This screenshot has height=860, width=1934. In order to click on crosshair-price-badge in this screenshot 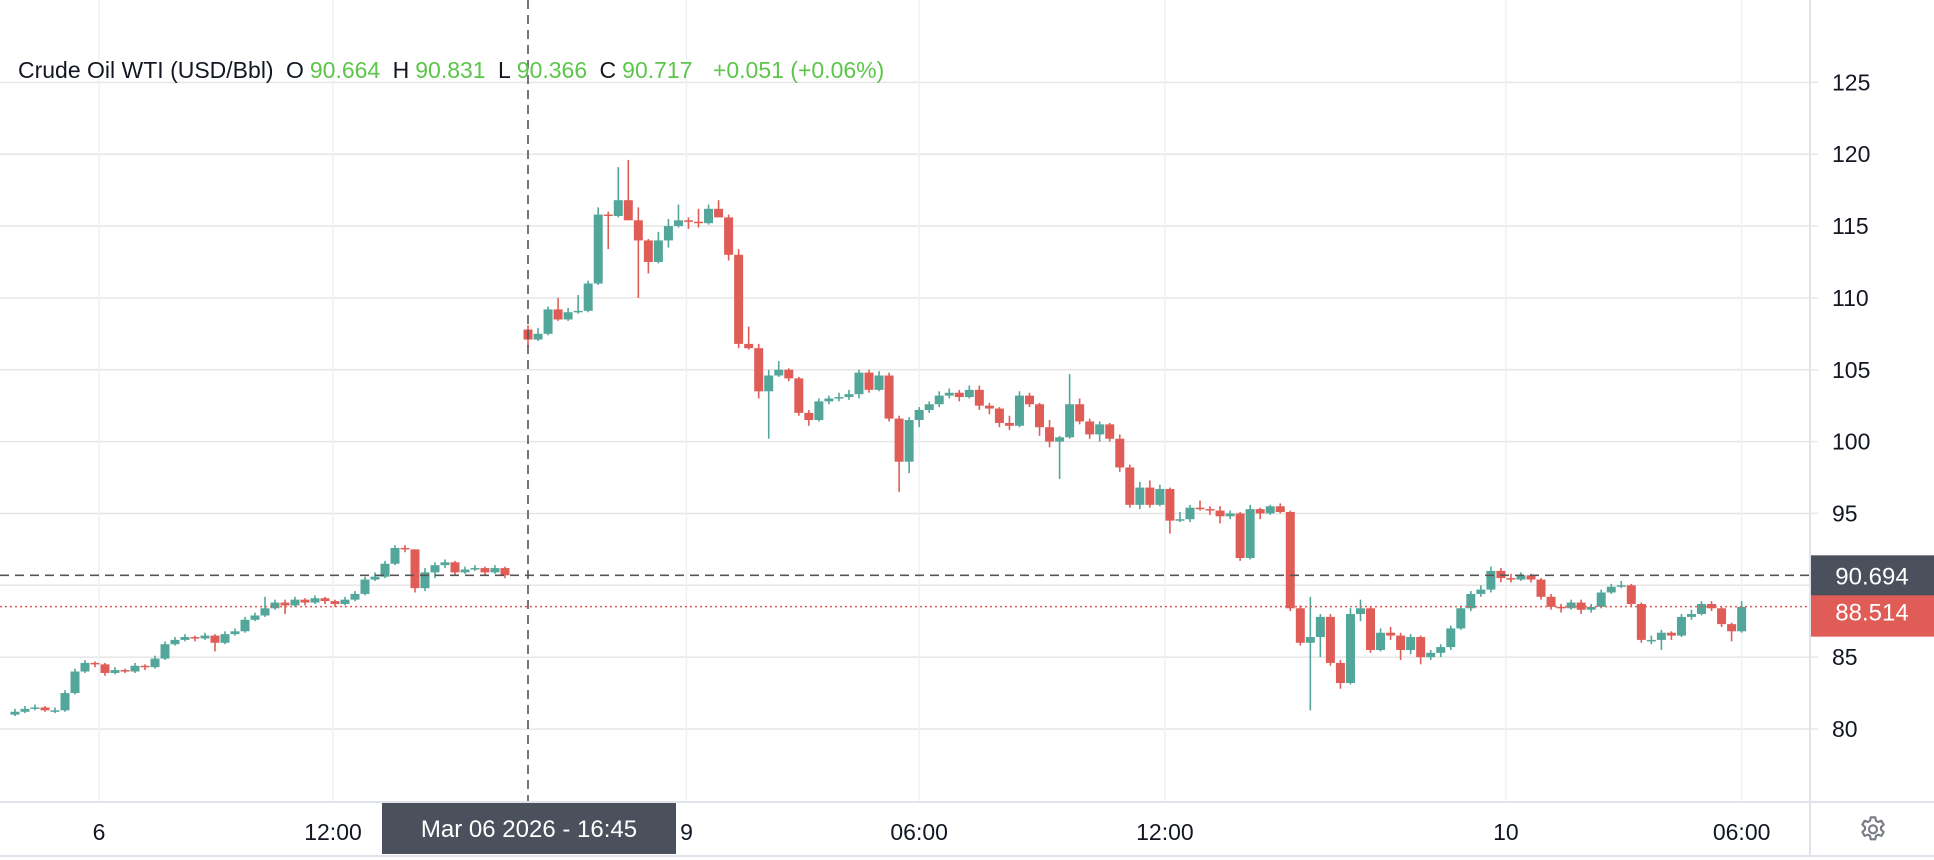, I will do `click(1872, 575)`.